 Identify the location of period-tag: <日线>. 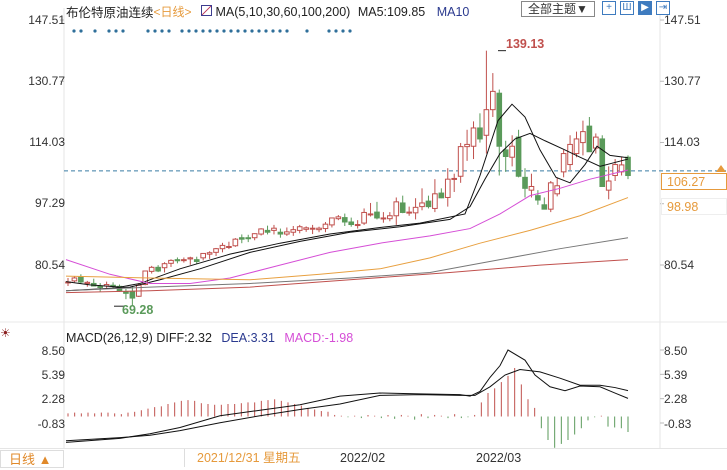
(172, 12).